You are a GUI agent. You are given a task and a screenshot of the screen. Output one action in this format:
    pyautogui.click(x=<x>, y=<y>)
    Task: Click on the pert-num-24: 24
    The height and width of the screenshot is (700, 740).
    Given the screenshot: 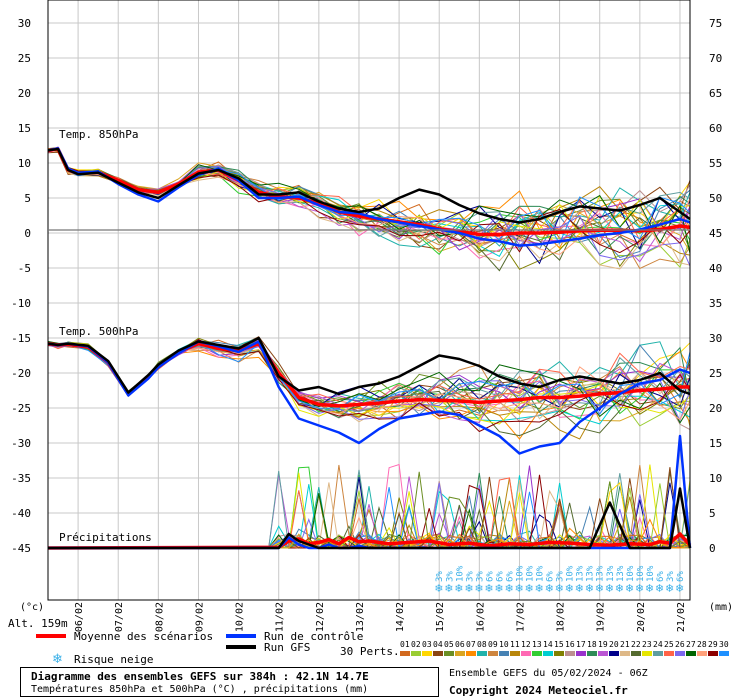 What is the action you would take?
    pyautogui.click(x=658, y=644)
    